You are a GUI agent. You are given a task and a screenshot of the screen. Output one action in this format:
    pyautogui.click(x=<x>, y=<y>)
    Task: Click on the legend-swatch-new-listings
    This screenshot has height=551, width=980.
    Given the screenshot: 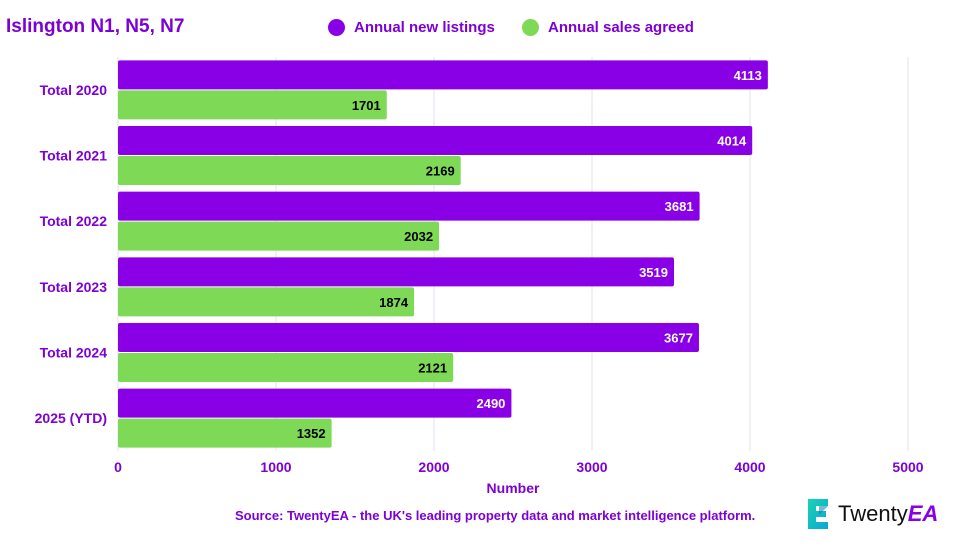 What is the action you would take?
    pyautogui.click(x=336, y=27)
    